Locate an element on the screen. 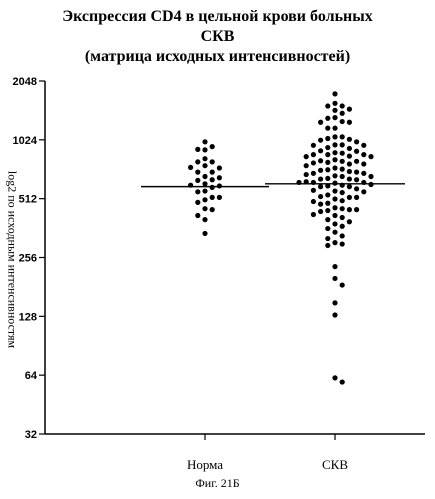  y-axis-label: log2 по исходным интенсивностям is located at coordinates (12, 260).